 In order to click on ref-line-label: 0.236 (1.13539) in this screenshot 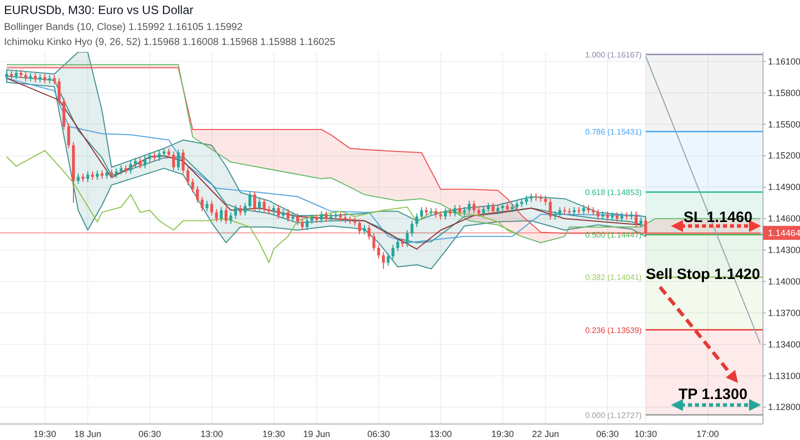, I will do `click(613, 330)`.